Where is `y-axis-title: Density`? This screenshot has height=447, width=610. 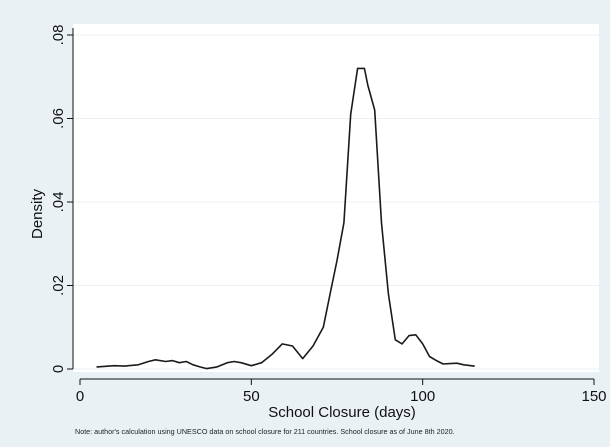
y-axis-title: Density is located at coordinates (37, 213).